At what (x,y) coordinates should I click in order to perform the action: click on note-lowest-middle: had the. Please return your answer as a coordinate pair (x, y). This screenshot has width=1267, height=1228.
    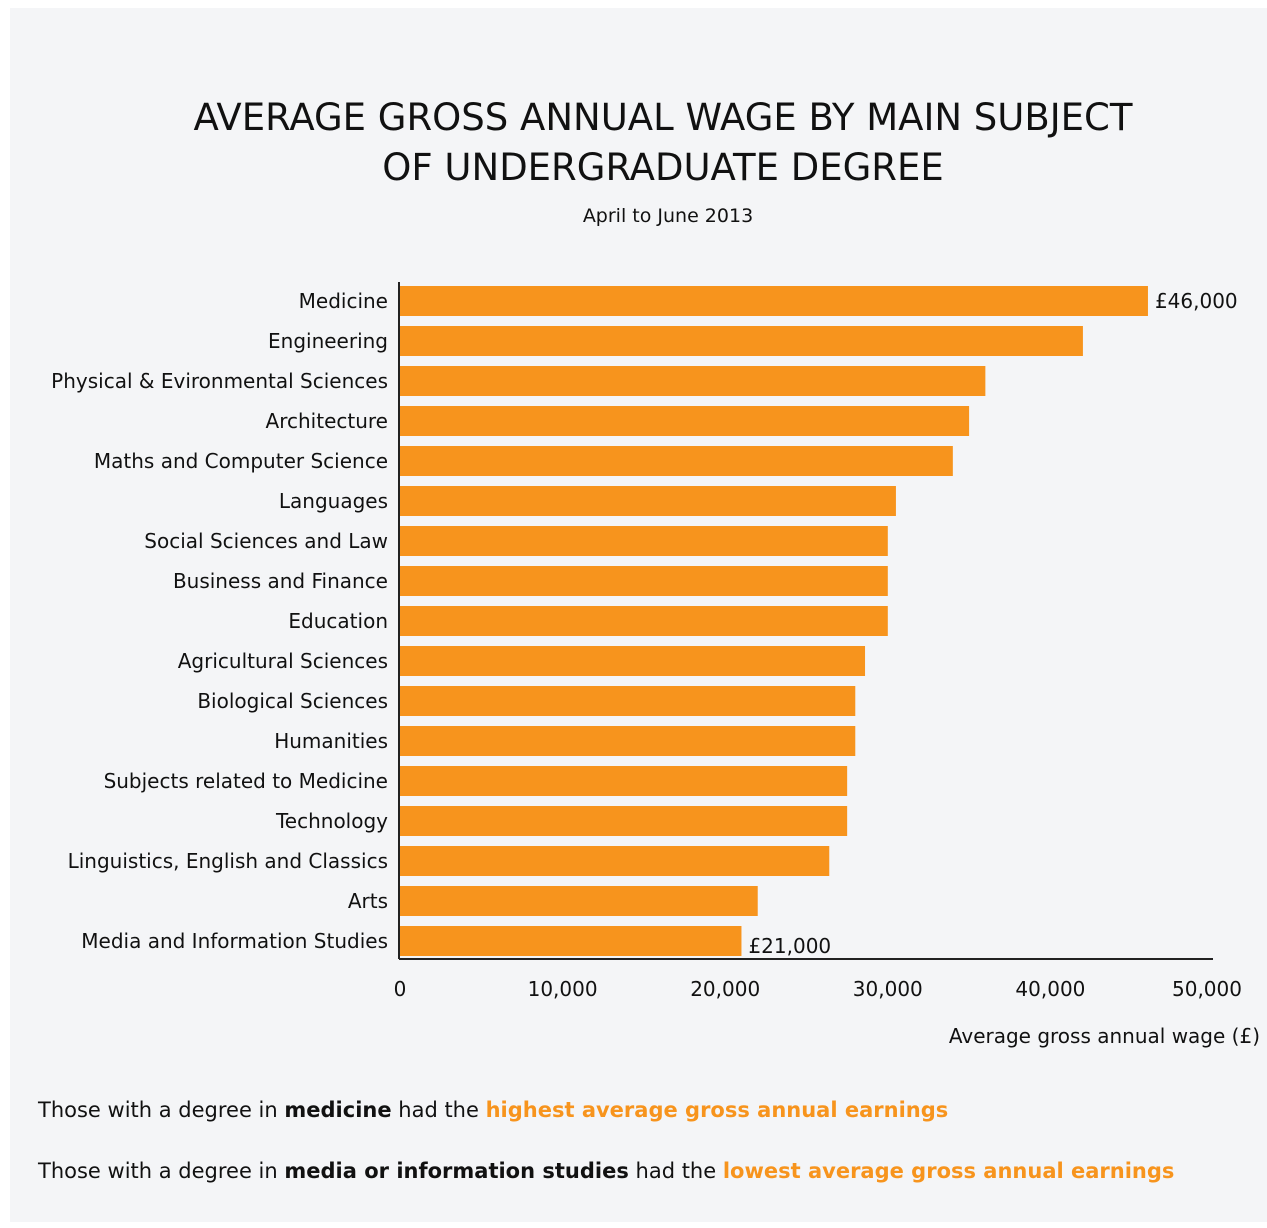
    Looking at the image, I should click on (675, 1171).